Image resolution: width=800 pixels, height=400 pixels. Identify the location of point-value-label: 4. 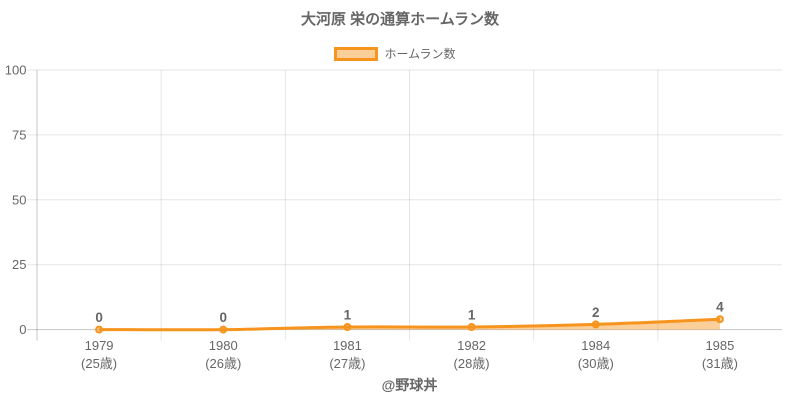
(720, 307).